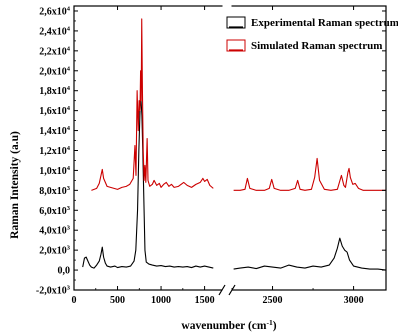  I want to click on y-tick-label: 2,2x10⁴, so click(55, 51).